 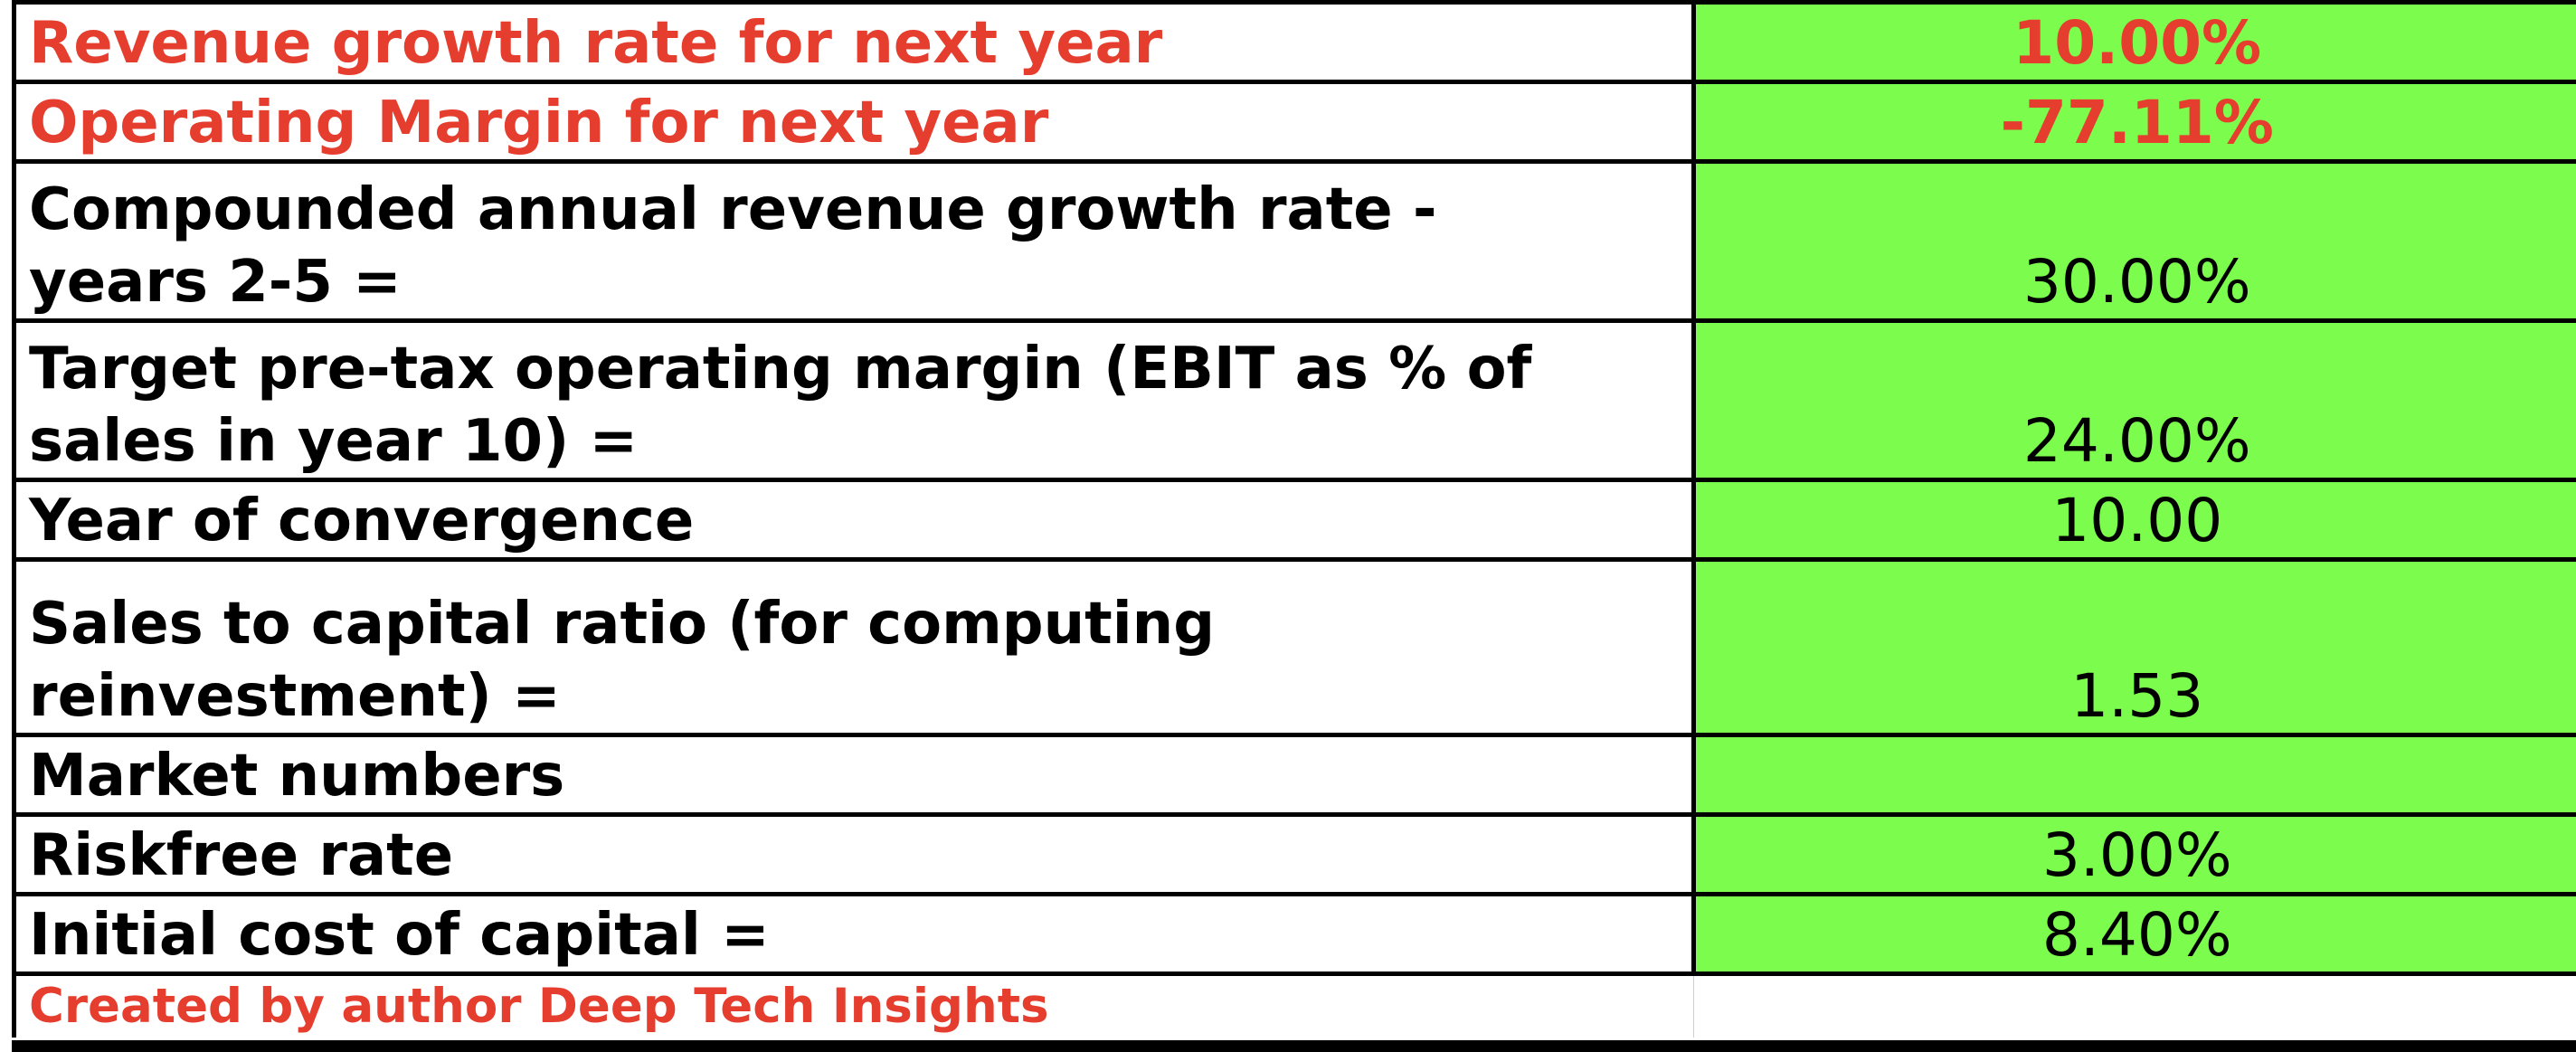 What do you see at coordinates (216, 282) in the screenshot?
I see `label-cagr-line2: years 2-5 =` at bounding box center [216, 282].